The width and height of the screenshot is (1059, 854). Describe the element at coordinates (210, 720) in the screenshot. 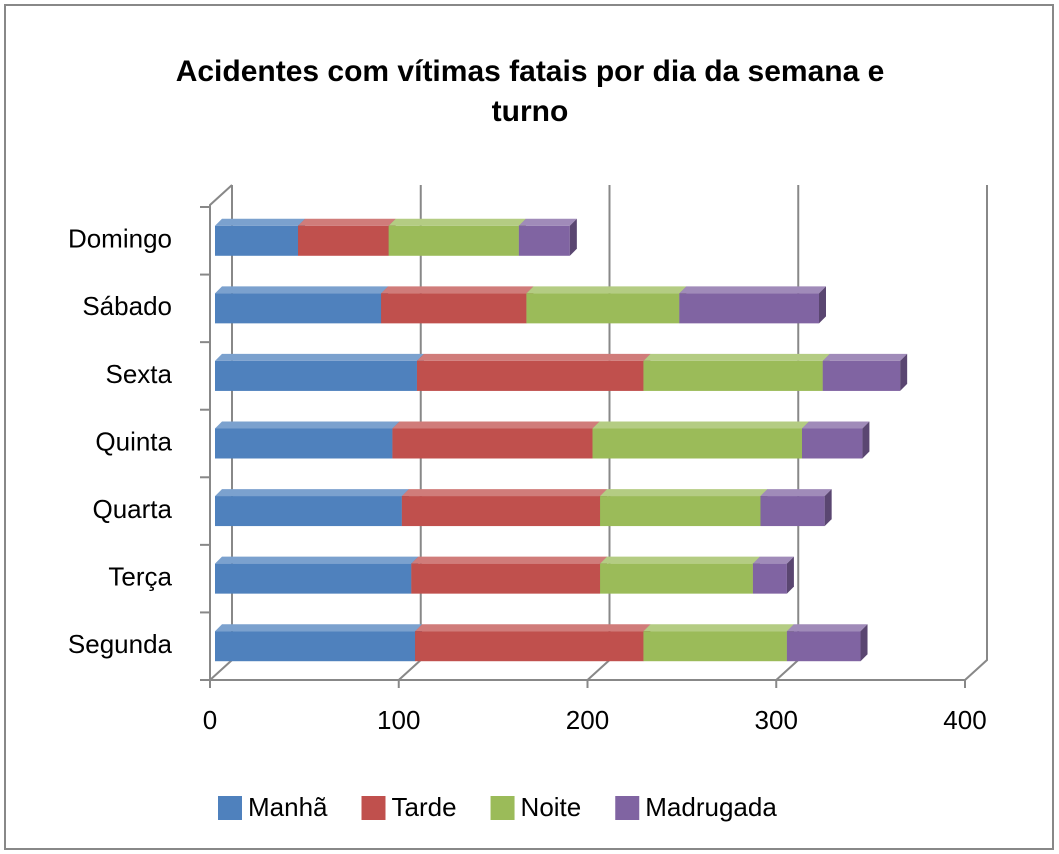

I see `x-tick-label: 0` at that location.